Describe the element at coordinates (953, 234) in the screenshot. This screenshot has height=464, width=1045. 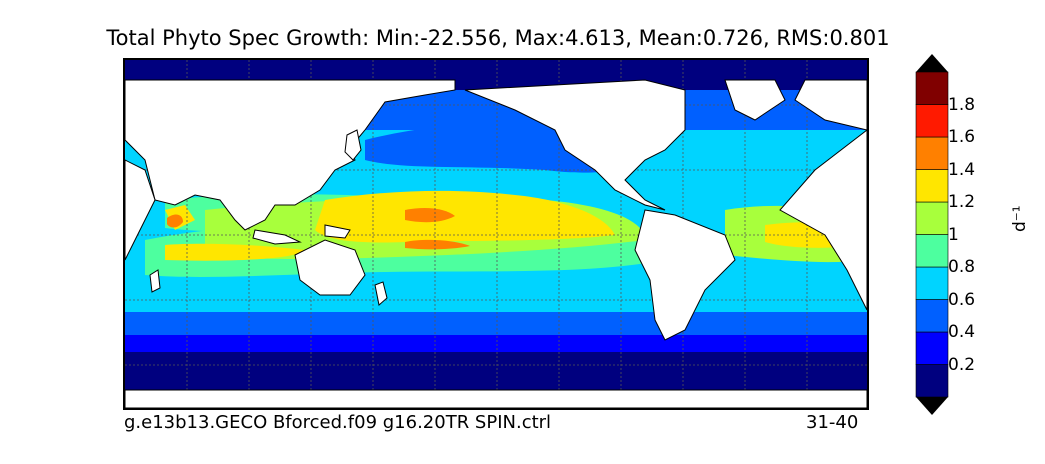
I see `colorbar-tick-label: 1` at that location.